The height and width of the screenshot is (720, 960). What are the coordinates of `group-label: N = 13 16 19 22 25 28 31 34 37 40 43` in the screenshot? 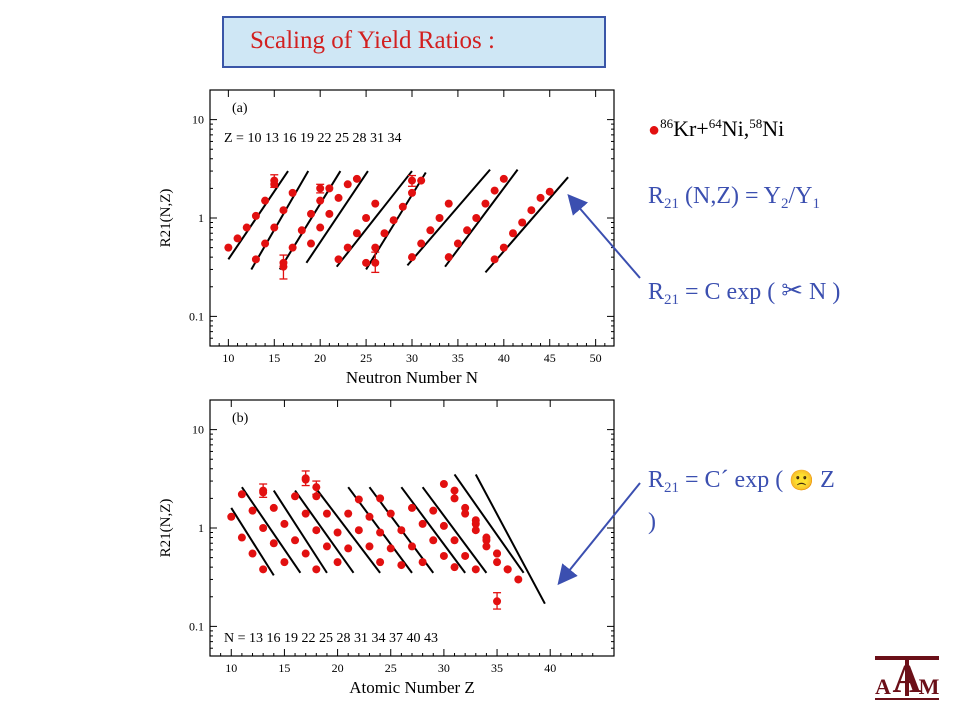 It's located at (331, 638).